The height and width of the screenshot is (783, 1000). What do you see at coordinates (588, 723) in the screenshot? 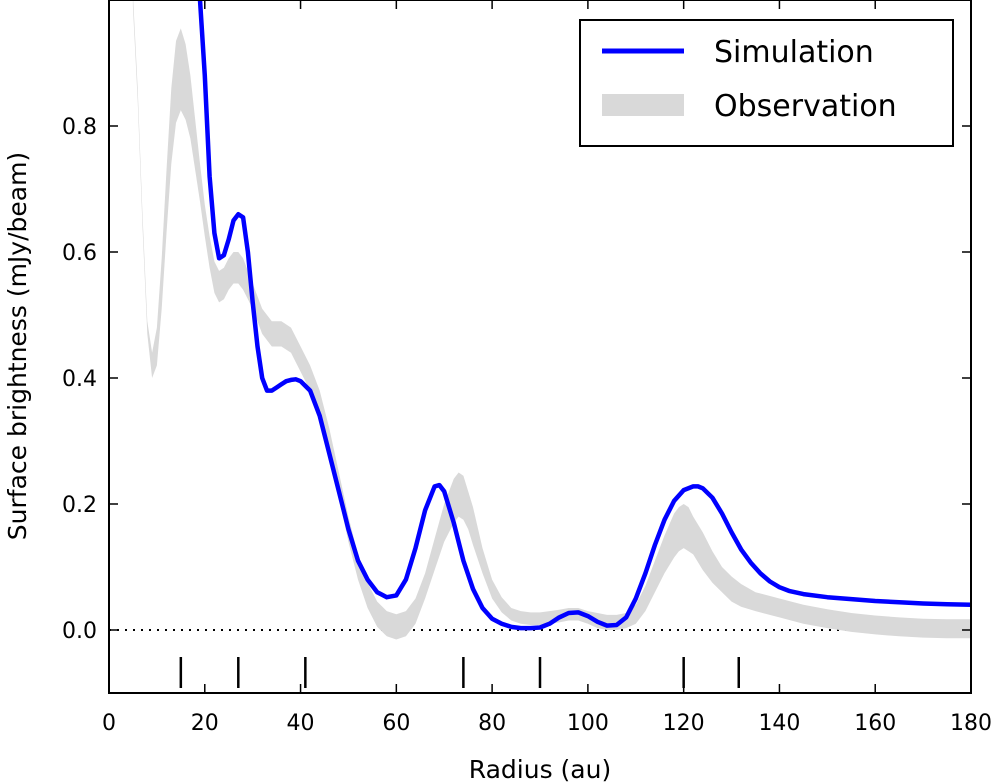
I see `x-tick-label: 100` at bounding box center [588, 723].